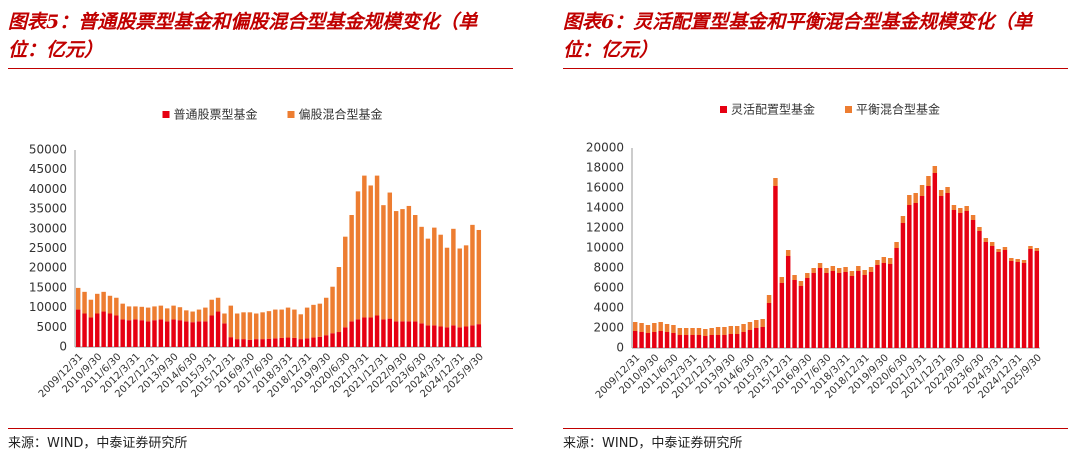 The image size is (1080, 451). What do you see at coordinates (605, 168) in the screenshot?
I see `y-tick-label: 18000` at bounding box center [605, 168].